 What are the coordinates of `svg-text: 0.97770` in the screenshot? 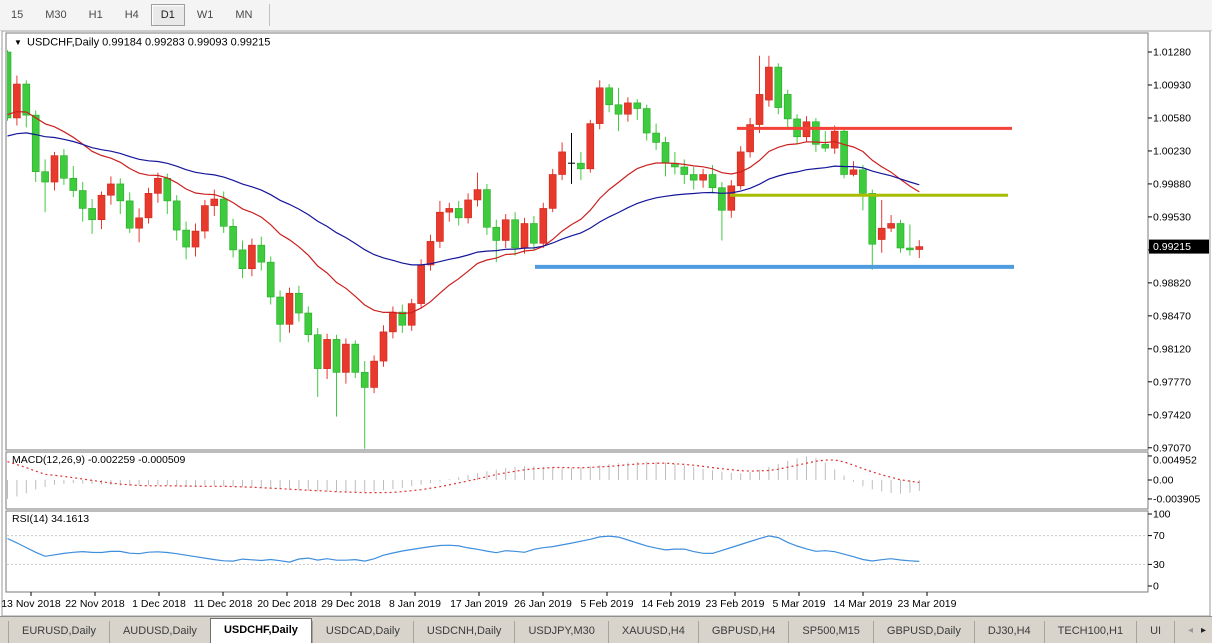 It's located at (1172, 382).